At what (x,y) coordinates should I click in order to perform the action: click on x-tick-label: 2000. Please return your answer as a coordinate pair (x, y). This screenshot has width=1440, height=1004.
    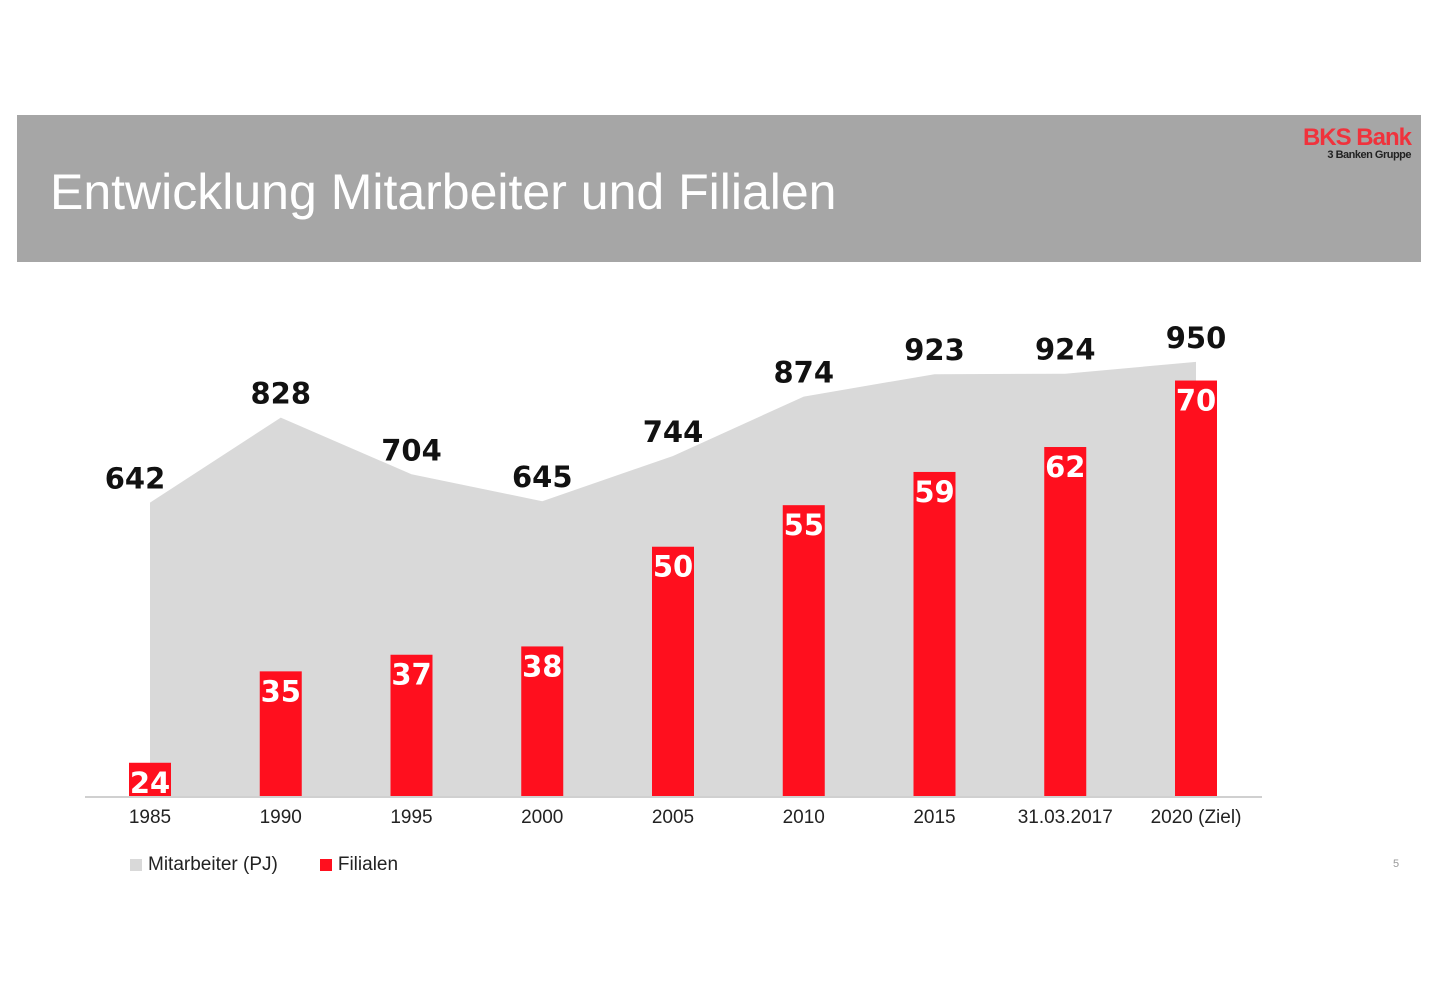
    Looking at the image, I should click on (542, 817).